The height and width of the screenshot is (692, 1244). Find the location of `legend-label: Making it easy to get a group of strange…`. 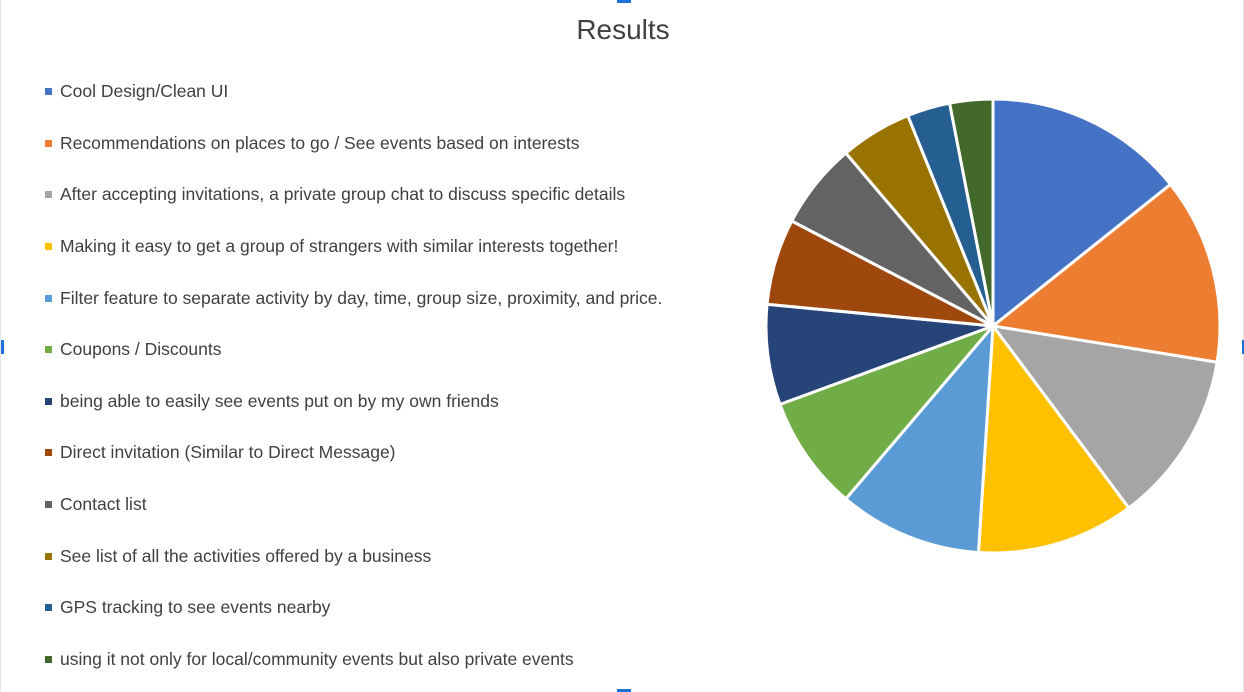

legend-label: Making it easy to get a group of strange… is located at coordinates (339, 246).